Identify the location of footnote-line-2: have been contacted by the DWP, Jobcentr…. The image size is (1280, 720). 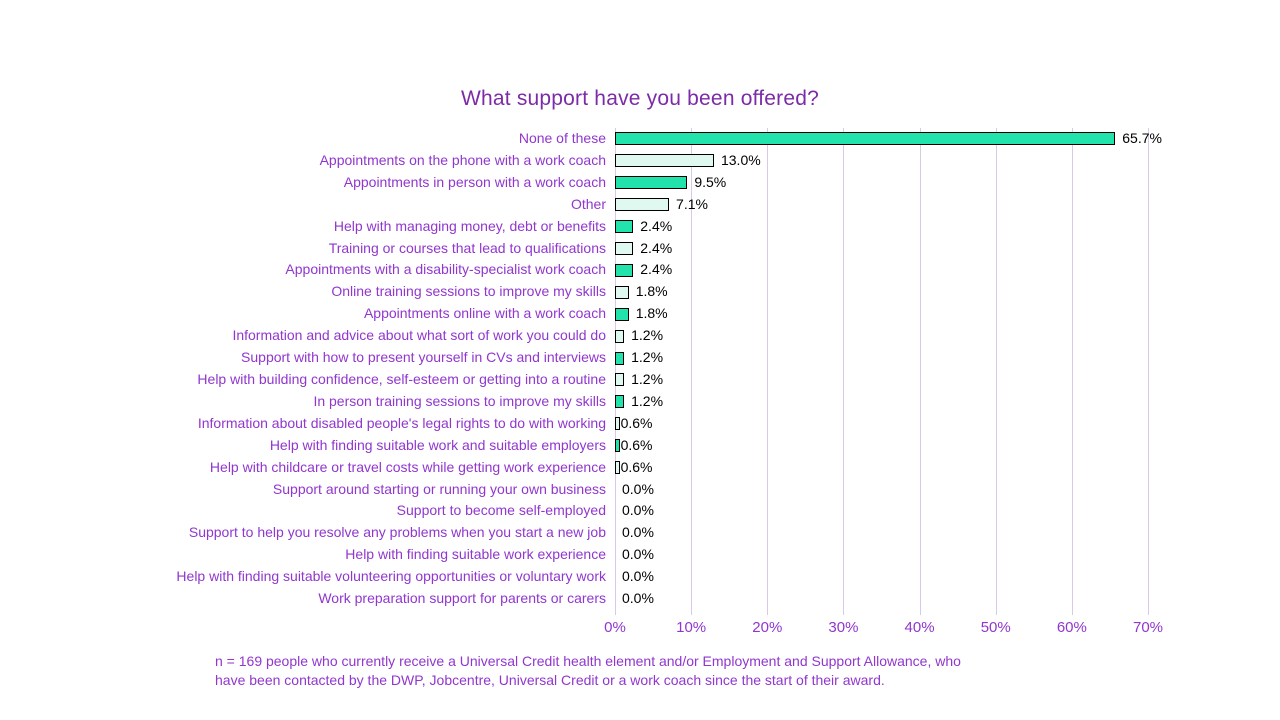
(550, 680).